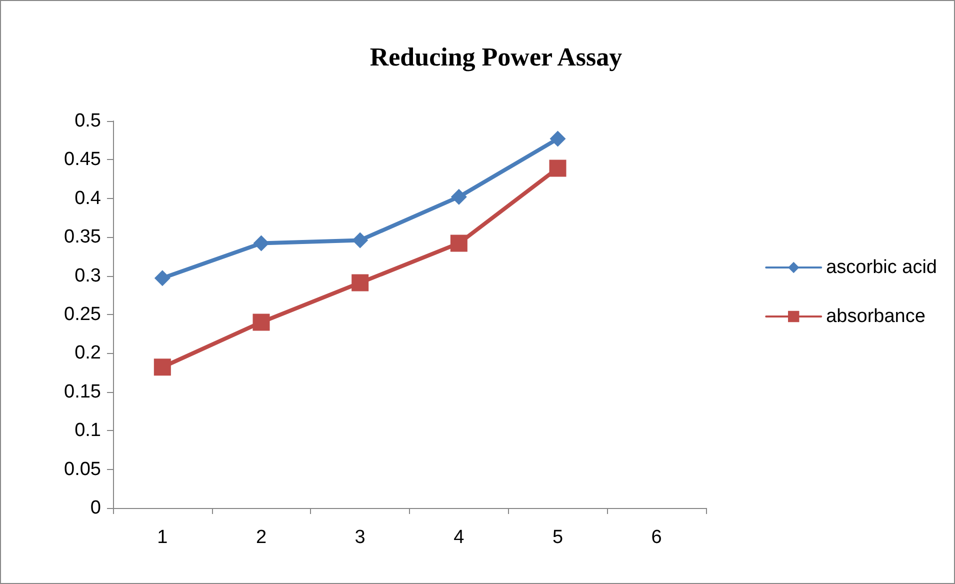 Image resolution: width=955 pixels, height=584 pixels. I want to click on y-tick-label: 0, so click(95, 508).